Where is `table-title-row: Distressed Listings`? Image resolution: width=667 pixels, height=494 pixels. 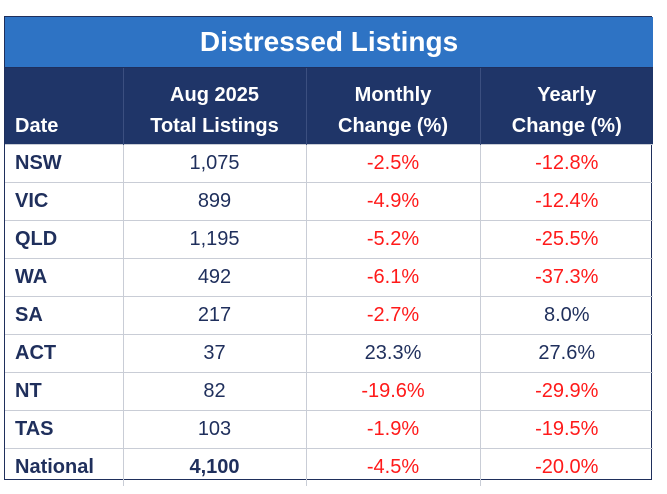 table-title-row: Distressed Listings is located at coordinates (329, 42).